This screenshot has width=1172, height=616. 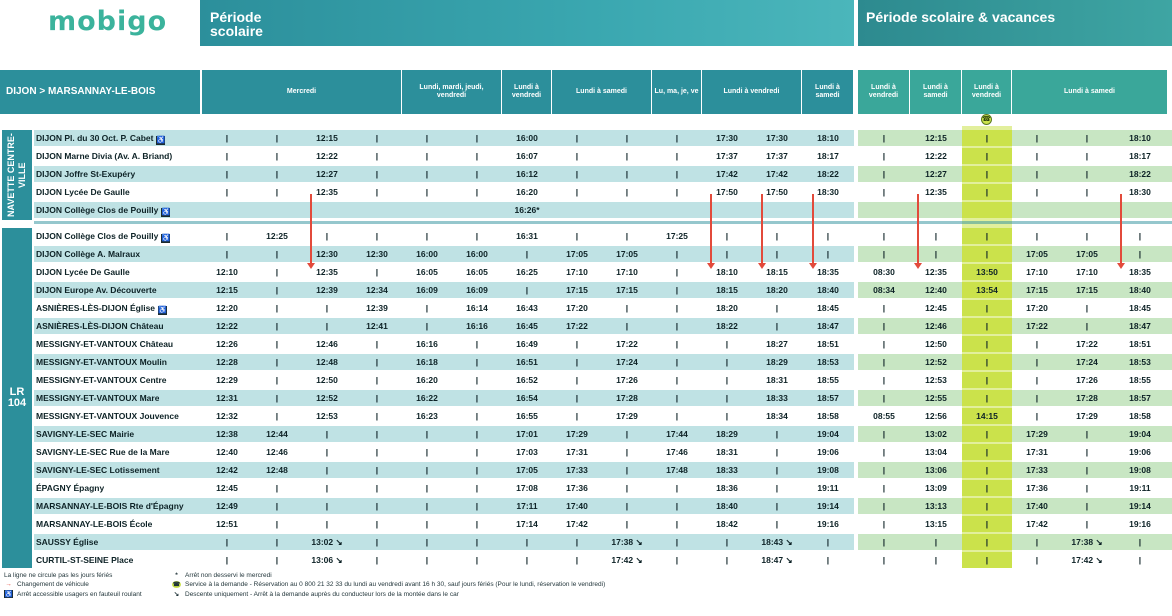 I want to click on stop-label: DIJON Collège A. Malraux, so click(x=88, y=254).